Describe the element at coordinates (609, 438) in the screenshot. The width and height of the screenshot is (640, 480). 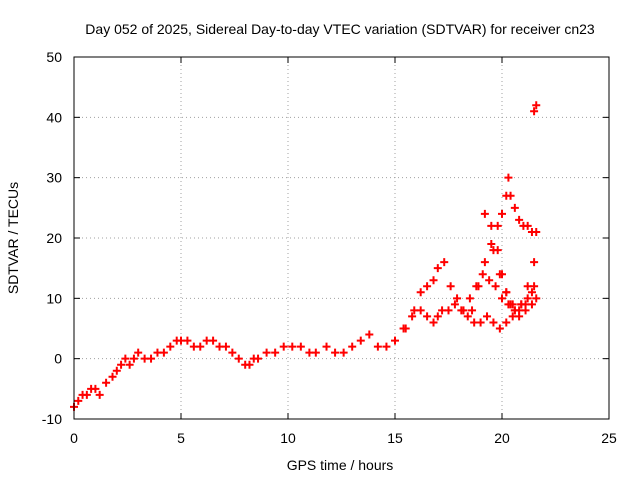
I see `x-tick-label: 25` at that location.